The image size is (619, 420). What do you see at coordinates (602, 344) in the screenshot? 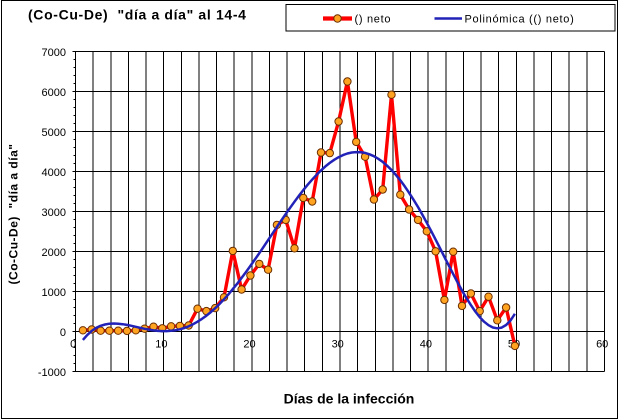
I see `svg-text: 60` at bounding box center [602, 344].